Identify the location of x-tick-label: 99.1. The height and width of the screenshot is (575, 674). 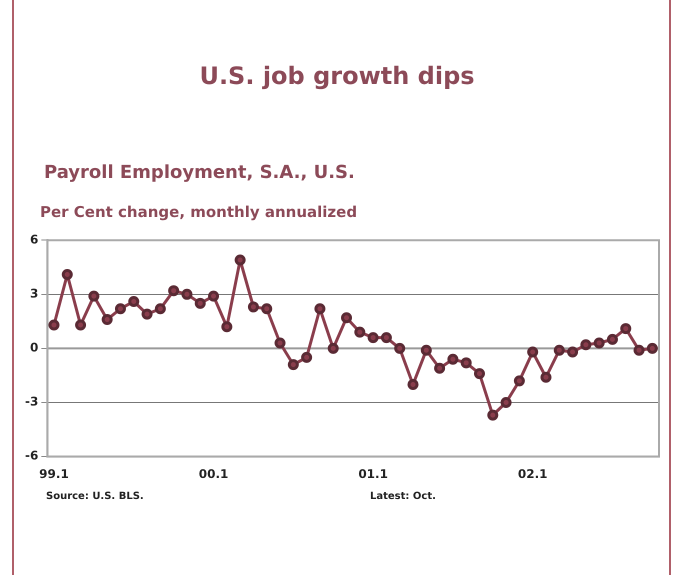
(54, 473).